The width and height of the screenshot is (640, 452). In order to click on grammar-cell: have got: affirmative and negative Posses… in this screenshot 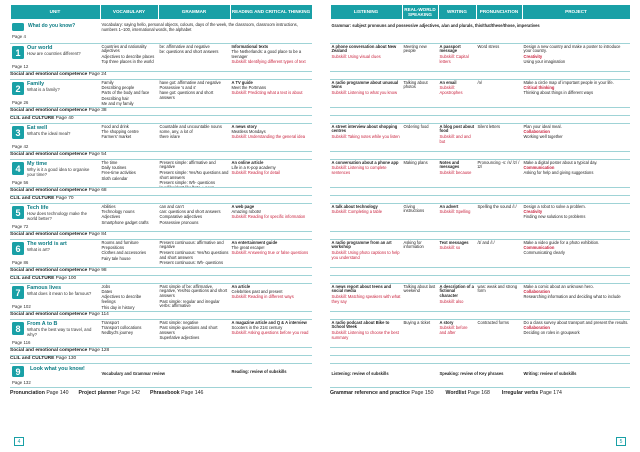, I will do `click(194, 93)`.